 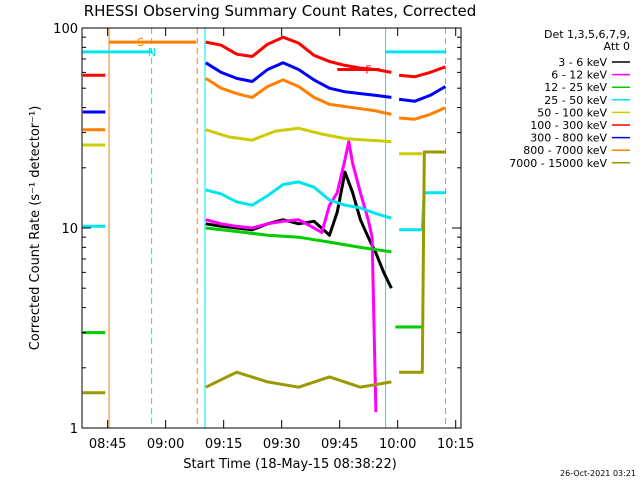 I want to click on legend-item: 100 - 300 keV, so click(x=580, y=125).